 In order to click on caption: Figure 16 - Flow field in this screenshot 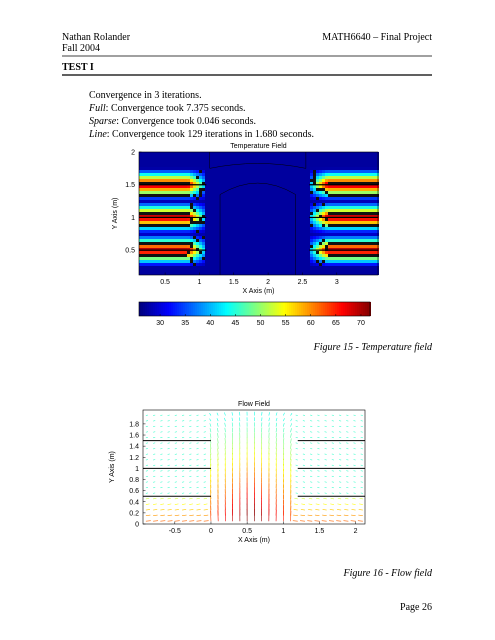, I will do `click(387, 573)`.